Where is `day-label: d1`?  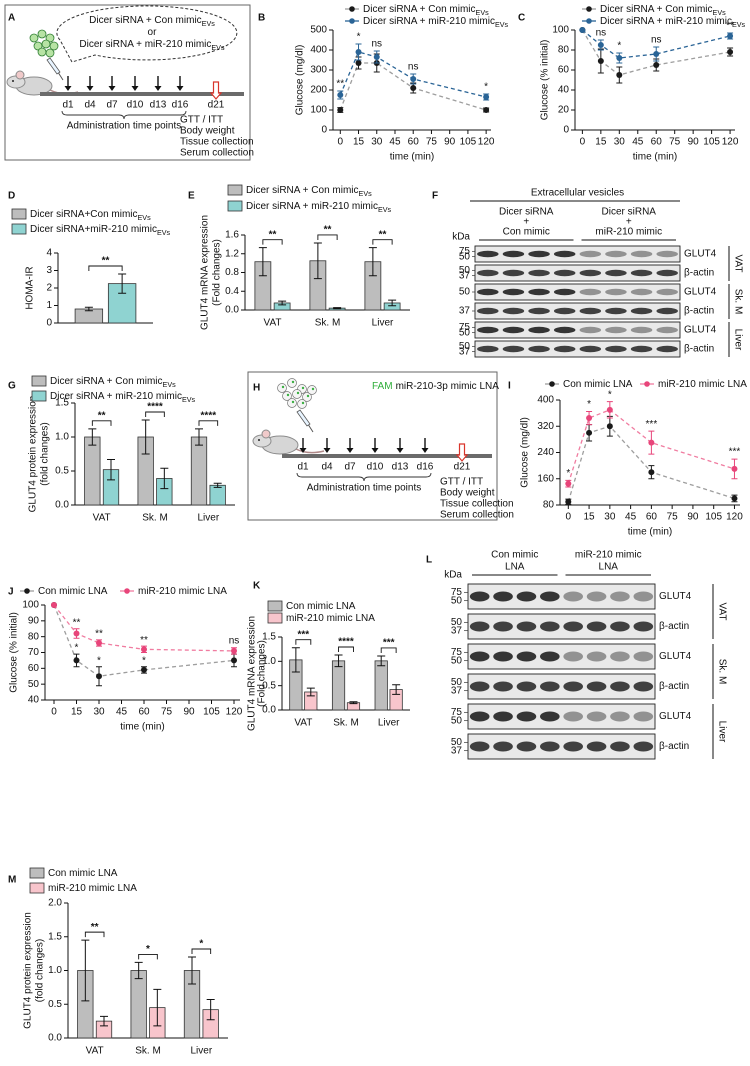
day-label: d1 is located at coordinates (68, 105).